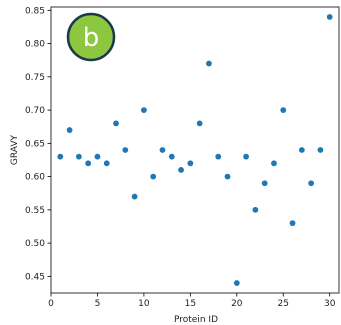 Image resolution: width=341 pixels, height=325 pixels. I want to click on x-tick-label: 5, so click(98, 304).